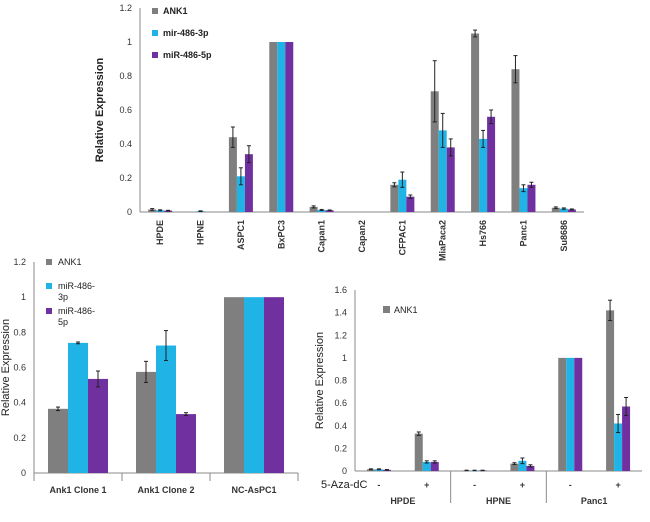 This screenshot has height=522, width=650. Describe the element at coordinates (344, 485) in the screenshot. I see `treatment-label: 5-Aza-dC` at that location.